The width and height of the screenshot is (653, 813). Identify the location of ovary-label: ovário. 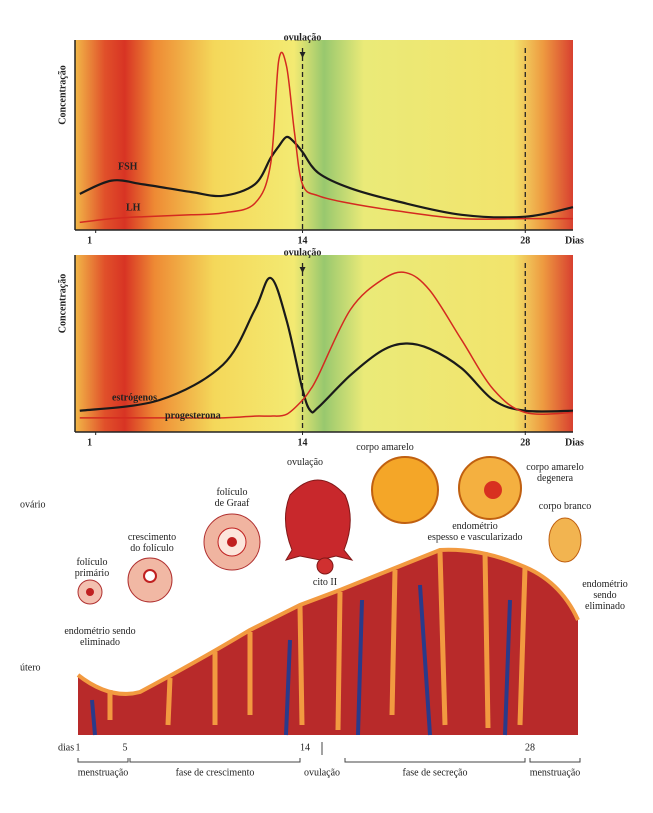
(33, 504).